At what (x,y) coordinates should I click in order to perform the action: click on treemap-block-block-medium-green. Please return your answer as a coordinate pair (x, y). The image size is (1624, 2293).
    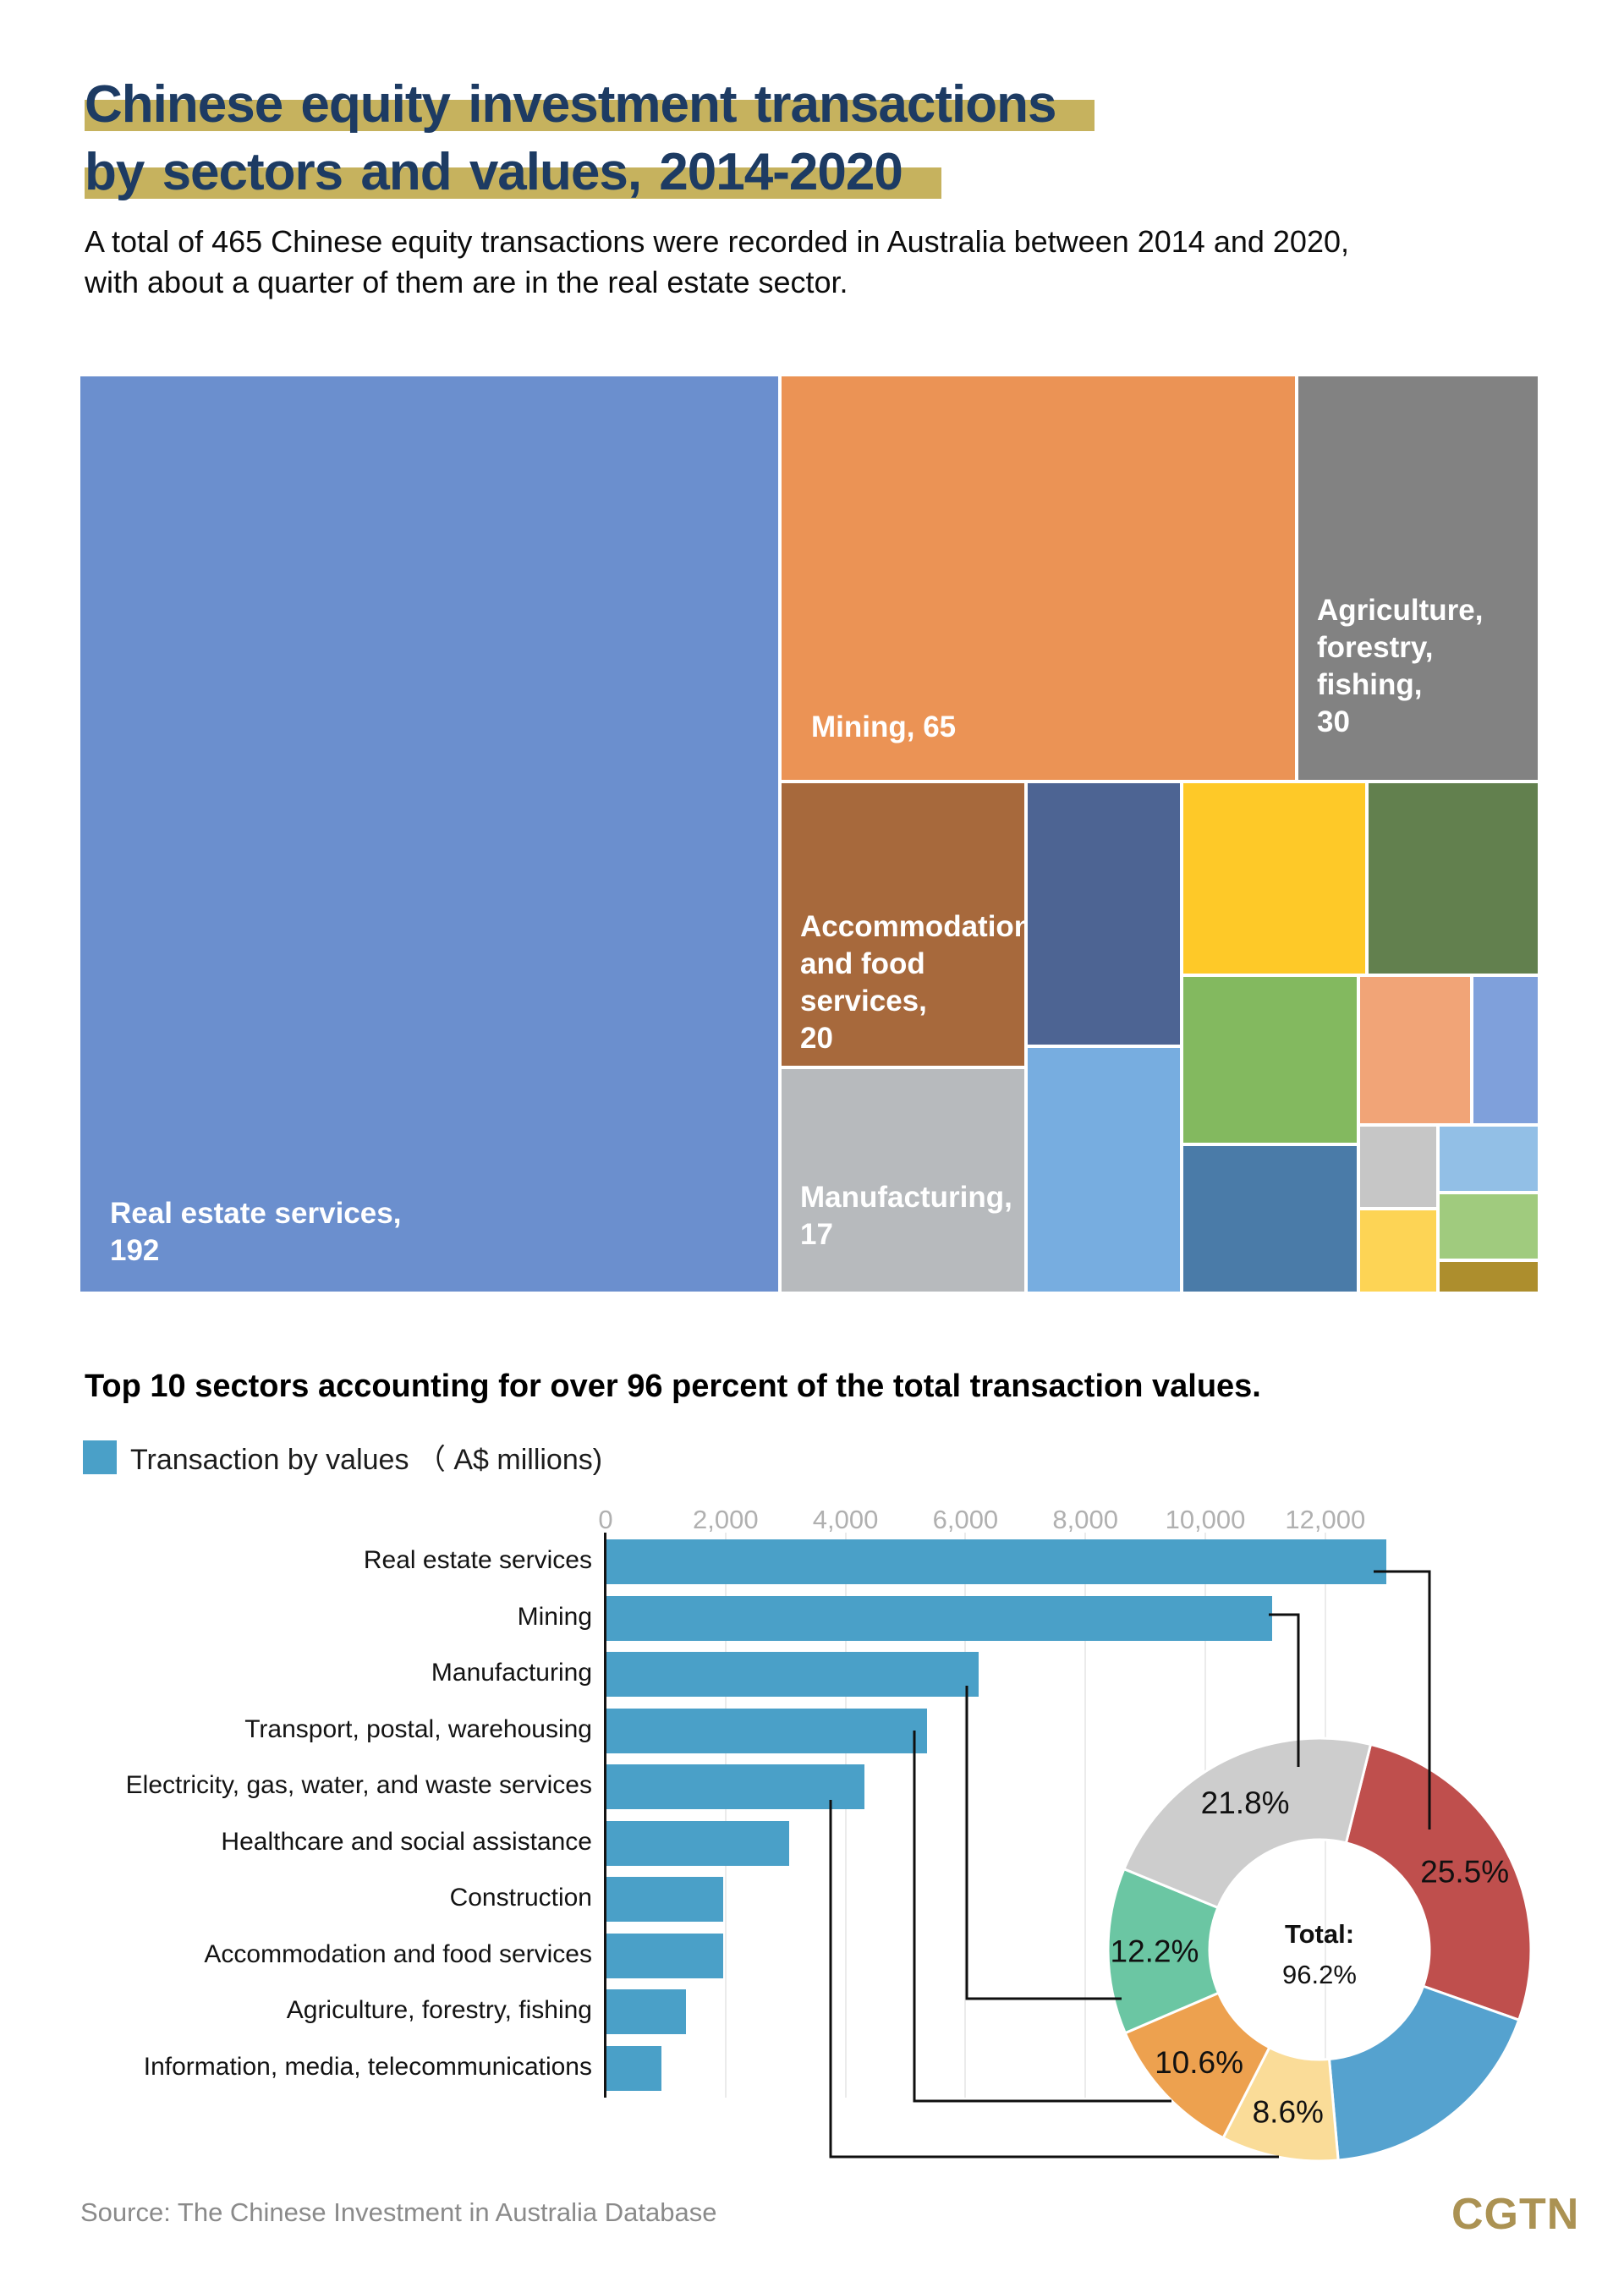
    Looking at the image, I should click on (1270, 1060).